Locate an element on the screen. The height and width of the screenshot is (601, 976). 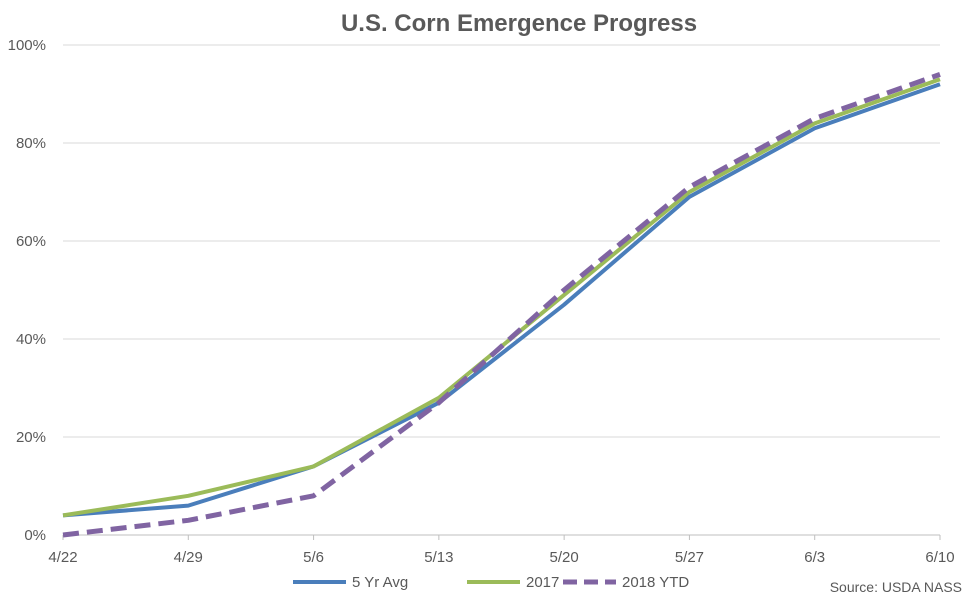
y-tick-label: 80% is located at coordinates (31, 143).